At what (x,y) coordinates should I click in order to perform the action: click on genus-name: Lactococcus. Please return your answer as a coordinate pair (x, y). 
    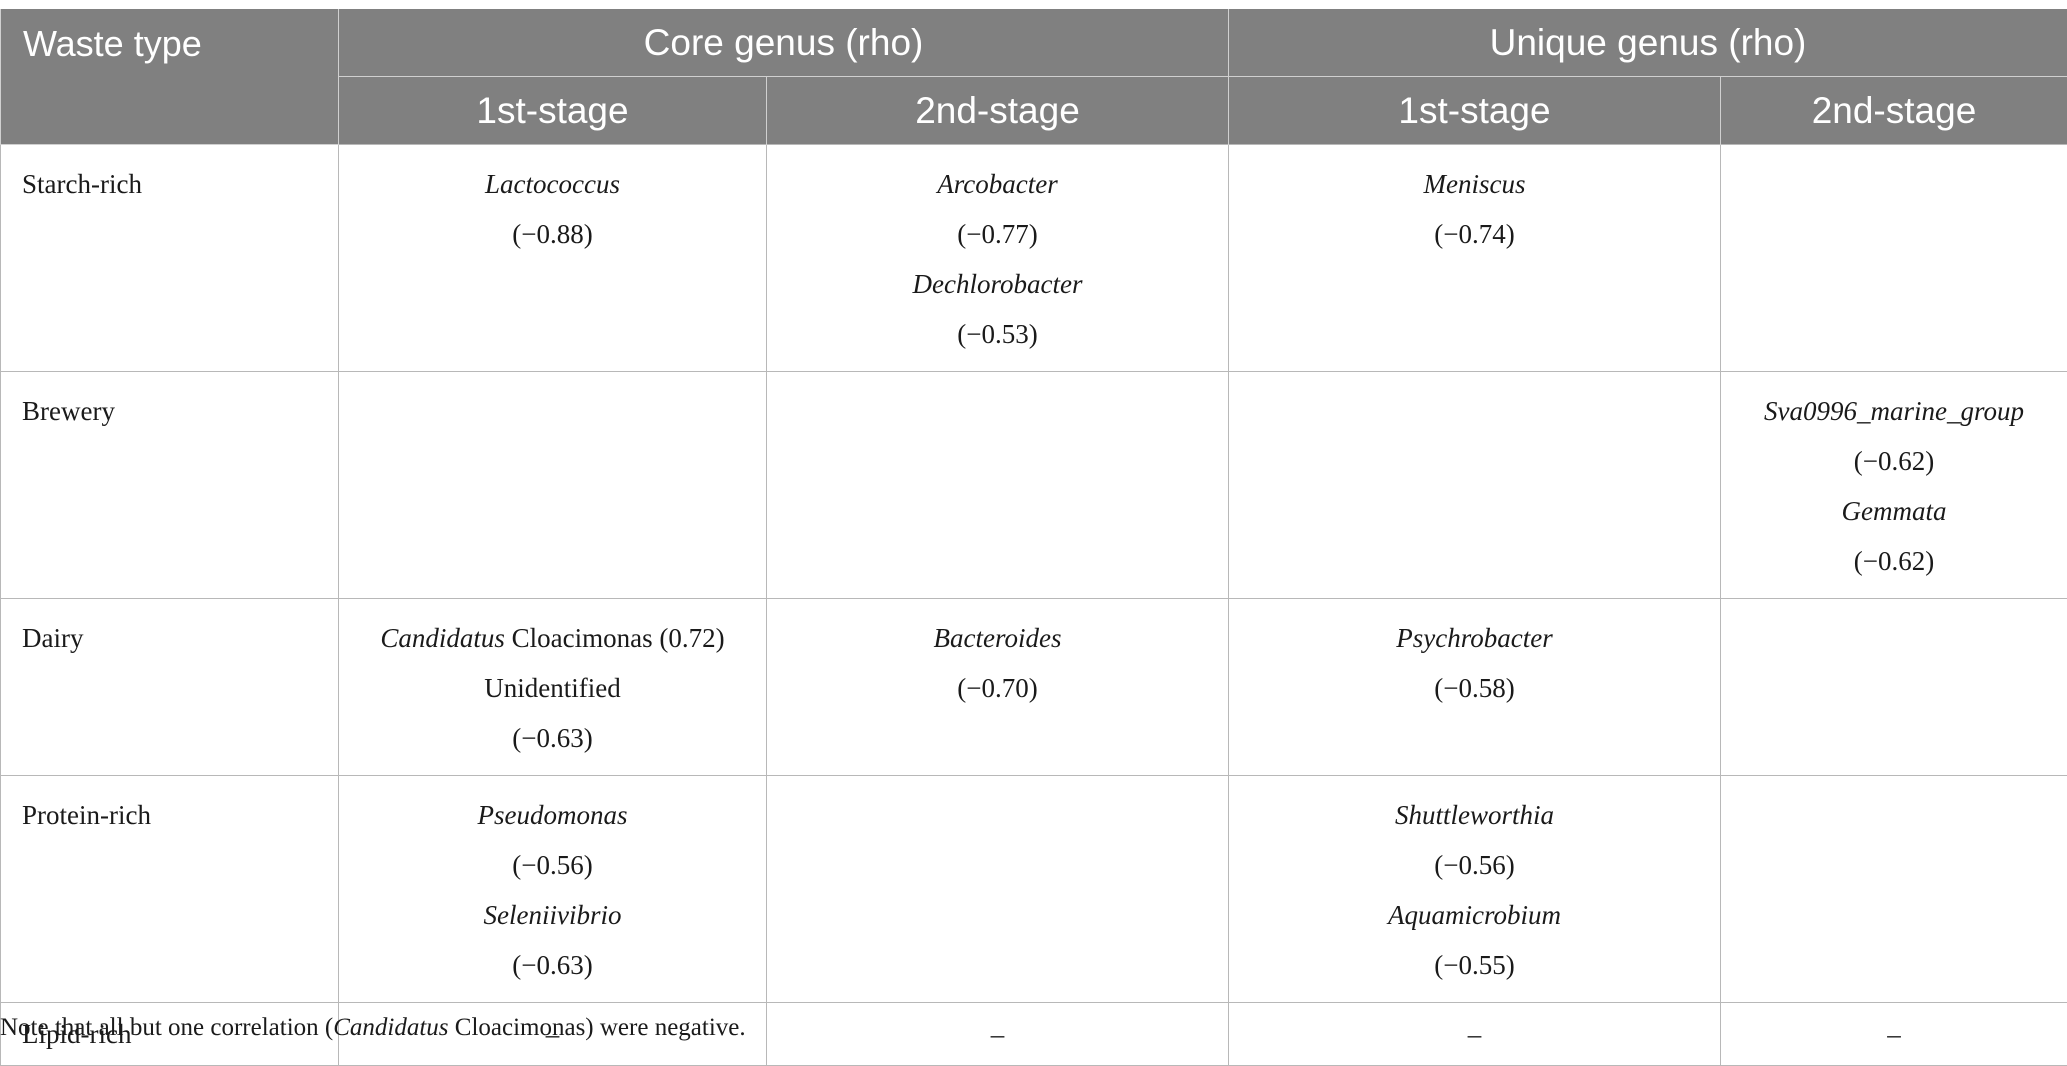
    Looking at the image, I should click on (552, 184).